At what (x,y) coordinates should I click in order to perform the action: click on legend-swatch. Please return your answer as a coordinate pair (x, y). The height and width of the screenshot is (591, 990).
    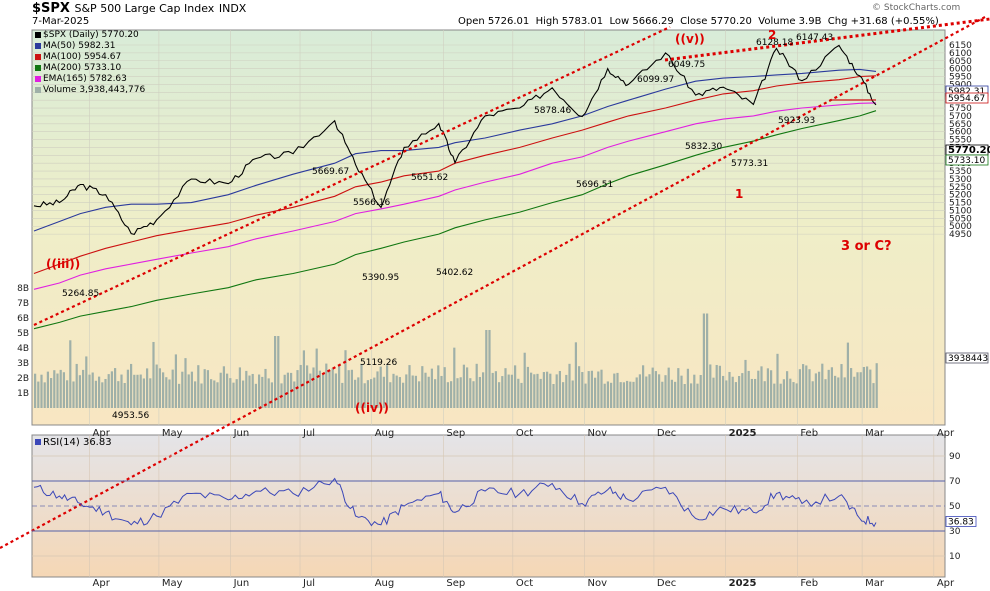
    Looking at the image, I should click on (38, 34).